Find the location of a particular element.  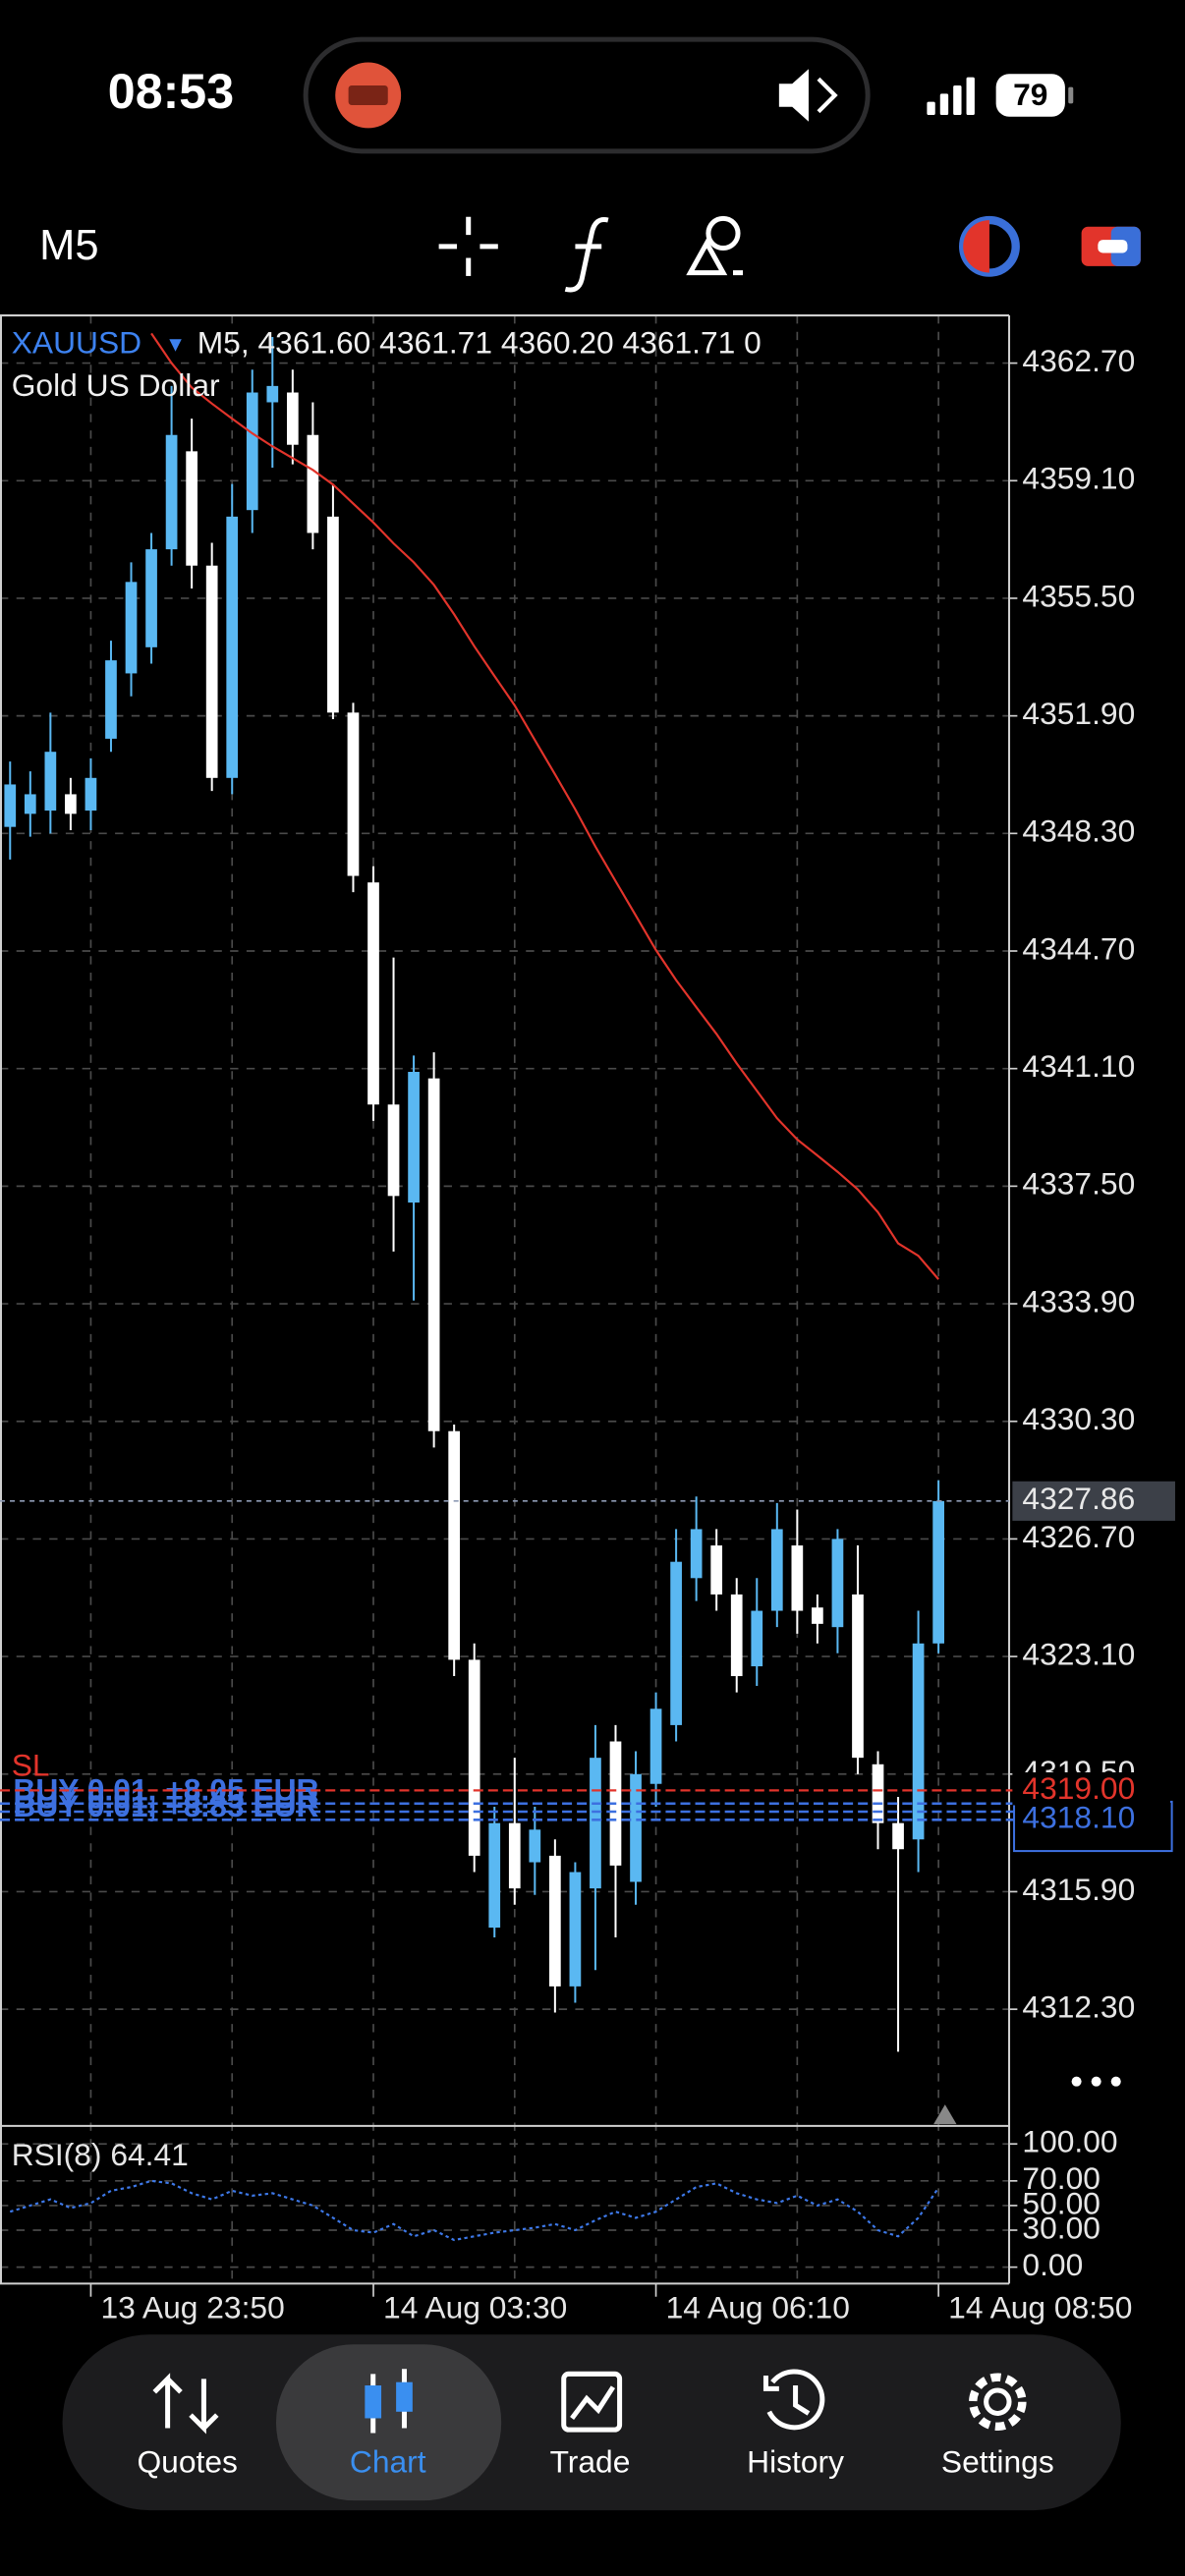

y-tick-label: 4362.70 is located at coordinates (1079, 360).